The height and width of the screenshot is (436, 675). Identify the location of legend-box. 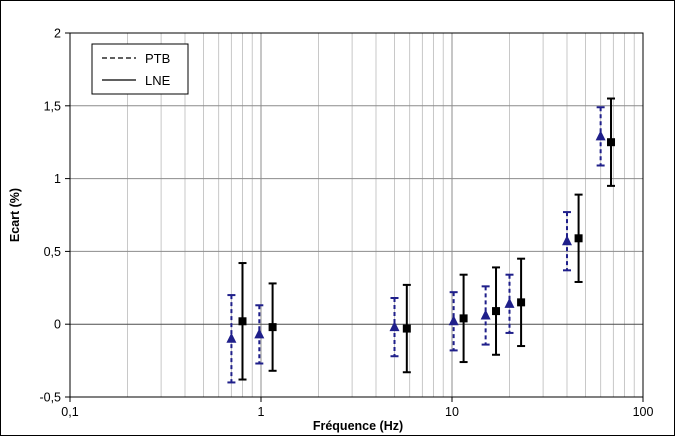
(140, 69).